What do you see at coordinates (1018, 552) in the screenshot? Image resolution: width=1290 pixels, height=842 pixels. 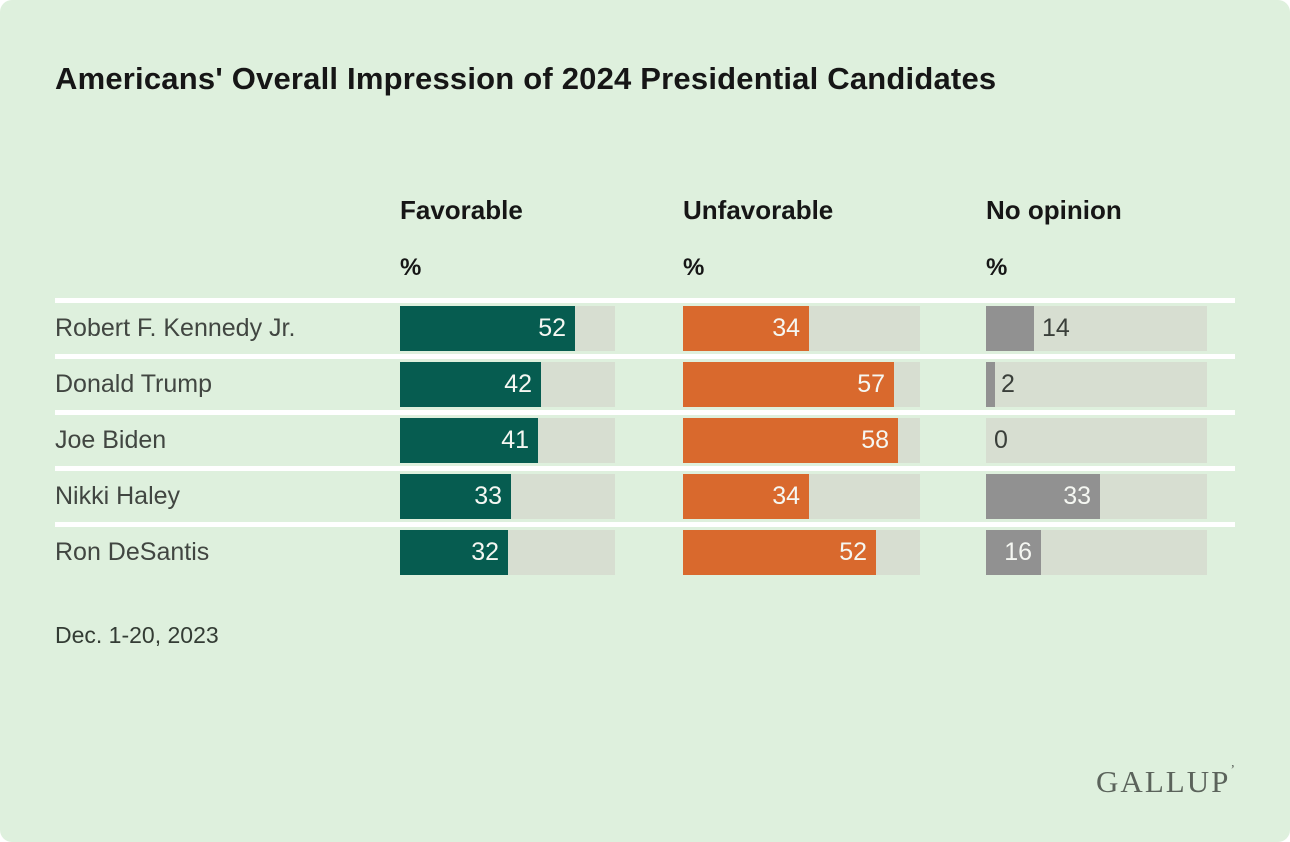 I see `bar-value-label: 16` at bounding box center [1018, 552].